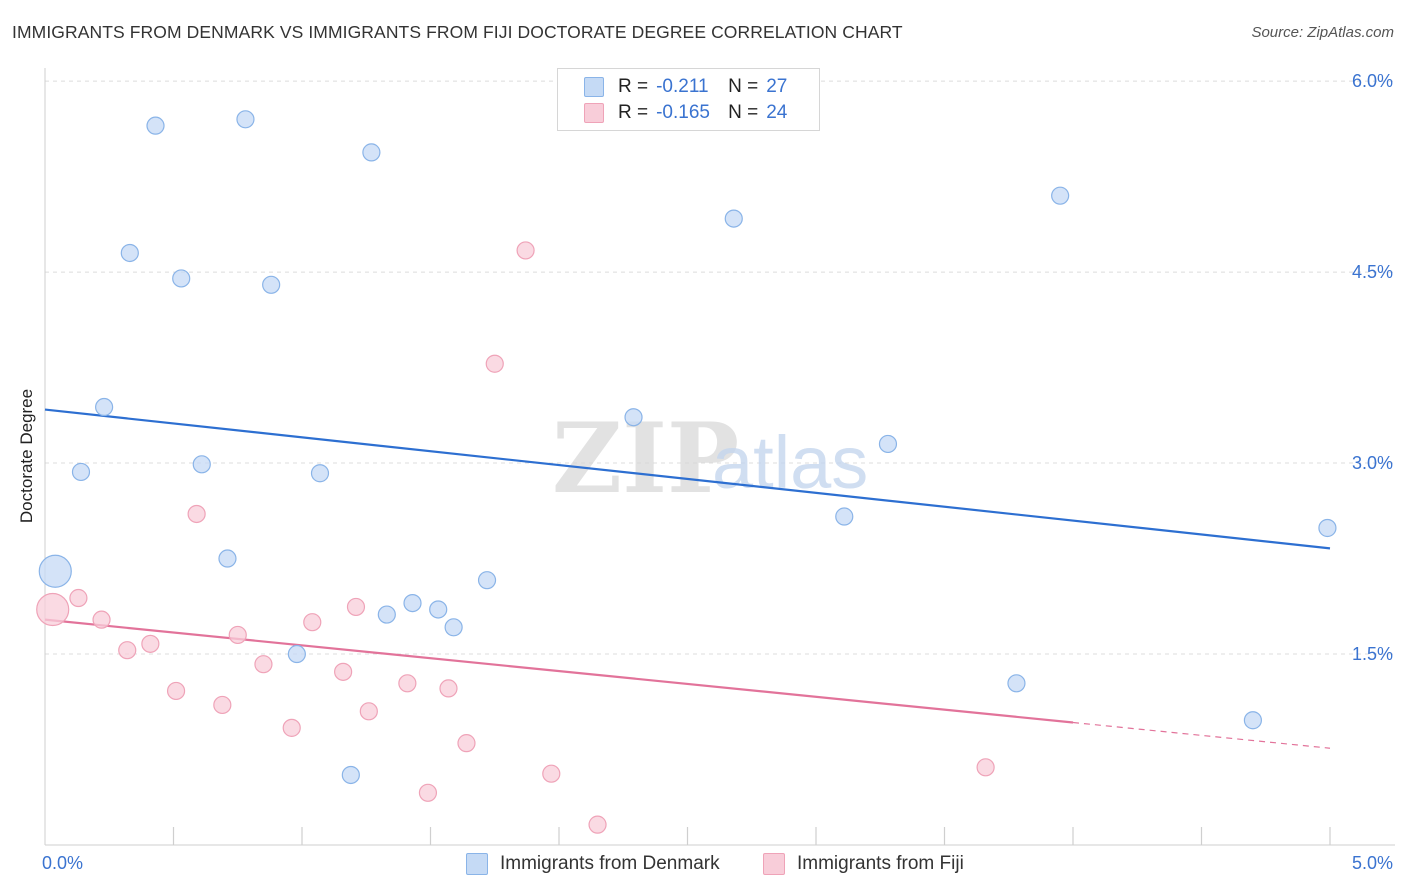  I want to click on fiji-legend-label: Immigrants from Fiji, so click(880, 863).